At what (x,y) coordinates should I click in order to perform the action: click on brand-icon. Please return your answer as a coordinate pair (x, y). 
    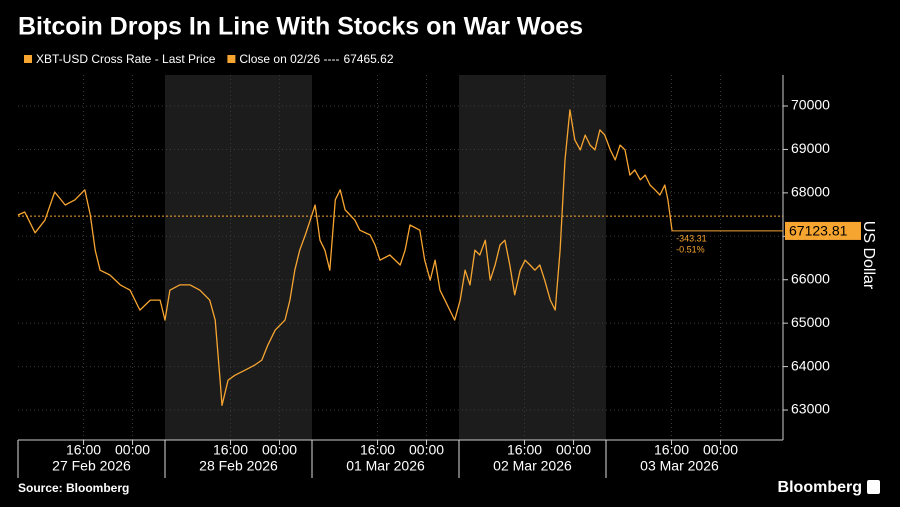
    Looking at the image, I should click on (873, 487).